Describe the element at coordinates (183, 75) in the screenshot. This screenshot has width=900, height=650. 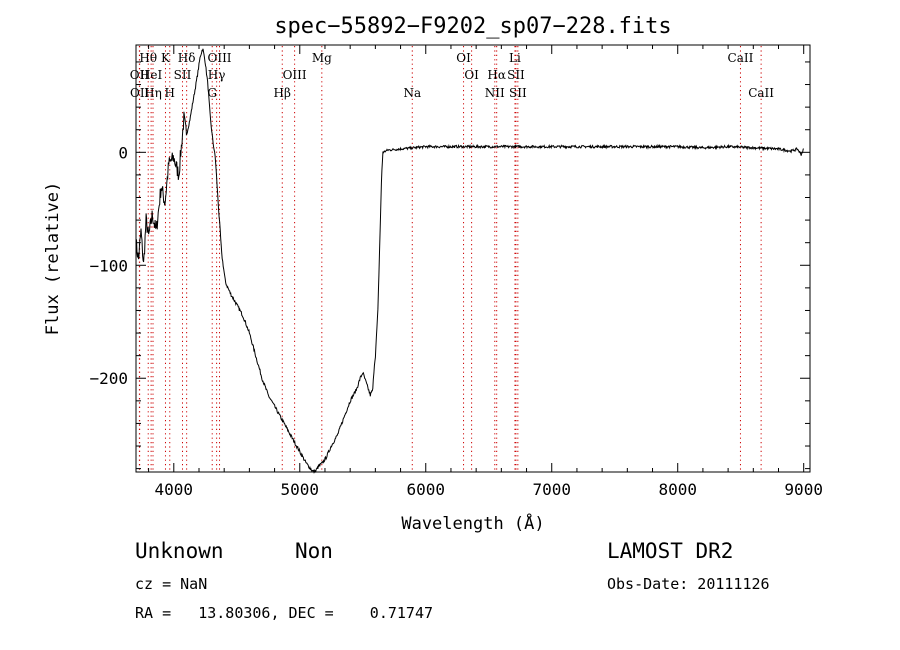
I see `line-label-7: SII` at that location.